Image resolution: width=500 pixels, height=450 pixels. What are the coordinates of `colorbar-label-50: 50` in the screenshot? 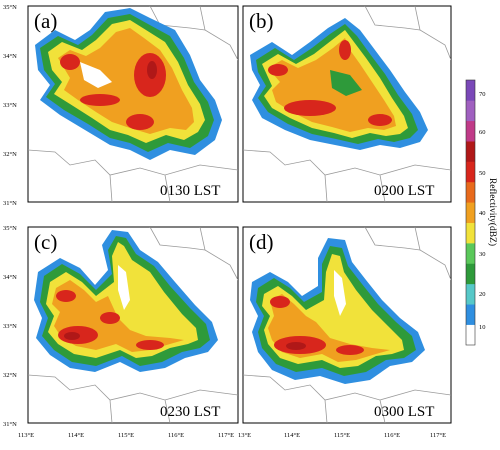 It's located at (482, 173).